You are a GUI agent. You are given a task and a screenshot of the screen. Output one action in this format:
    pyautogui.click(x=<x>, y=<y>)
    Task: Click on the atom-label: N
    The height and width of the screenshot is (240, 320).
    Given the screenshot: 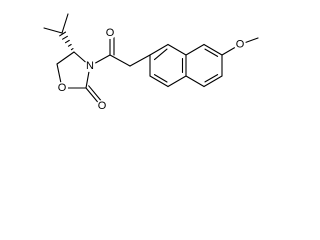 What is the action you would take?
    pyautogui.click(x=90, y=66)
    